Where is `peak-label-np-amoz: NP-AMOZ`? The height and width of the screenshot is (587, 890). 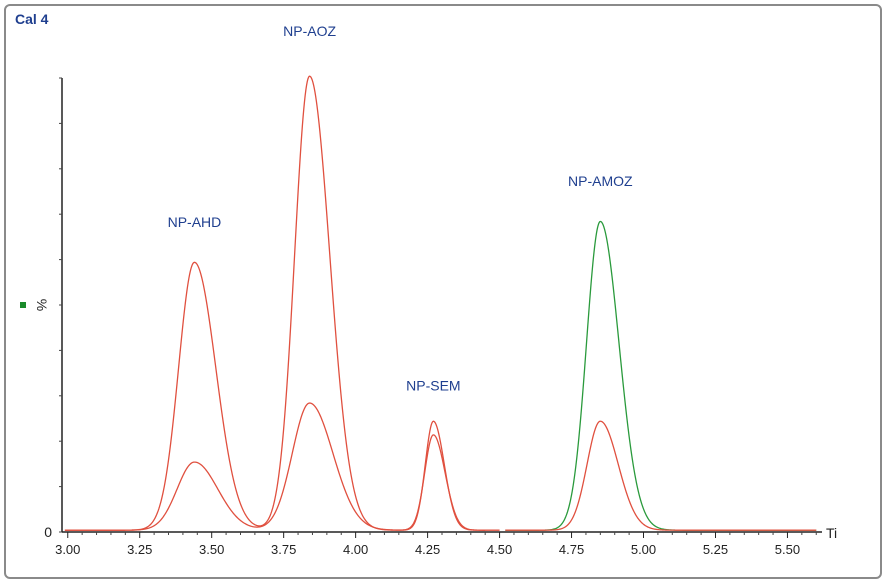
peak-label-np-amoz: NP-AMOZ is located at coordinates (600, 181).